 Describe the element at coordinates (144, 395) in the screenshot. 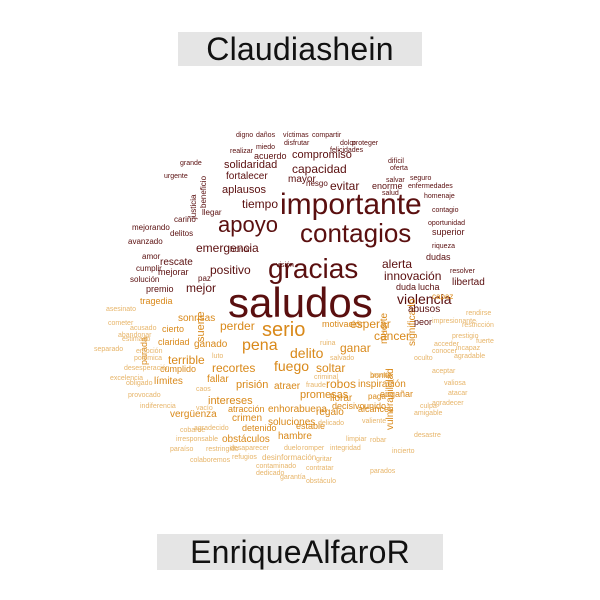

I see `word-cloud-word: provocado` at that location.